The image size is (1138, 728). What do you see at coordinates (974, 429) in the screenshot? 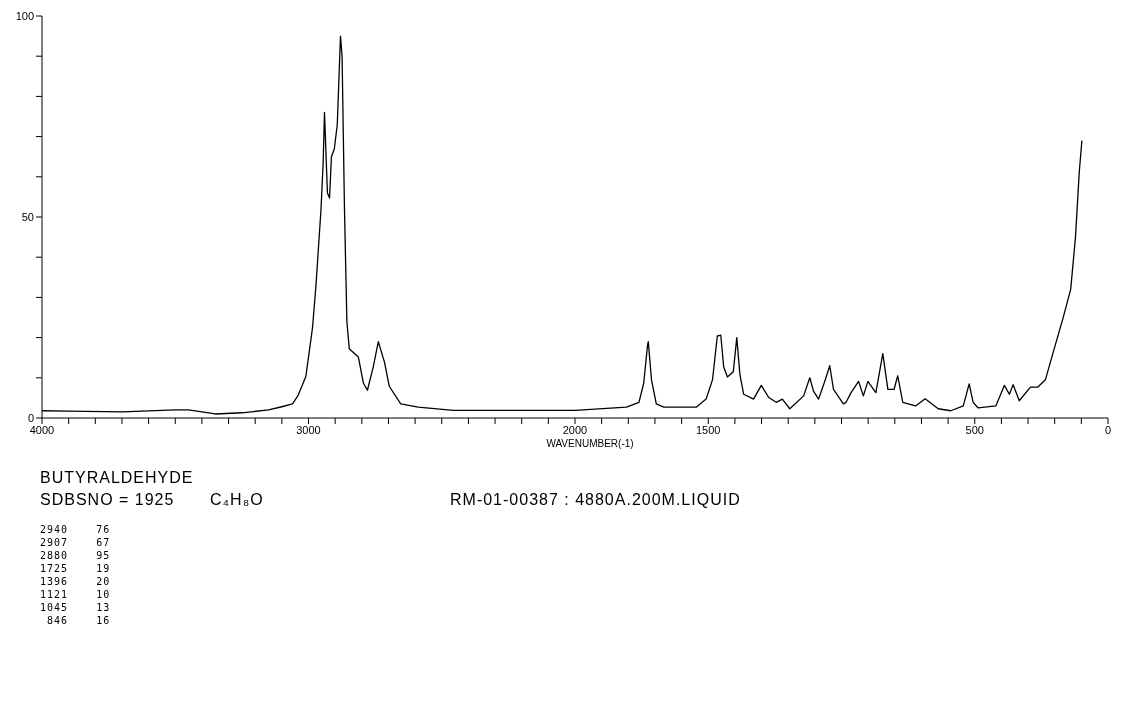
I see `x-tick-label: 500` at bounding box center [974, 429].